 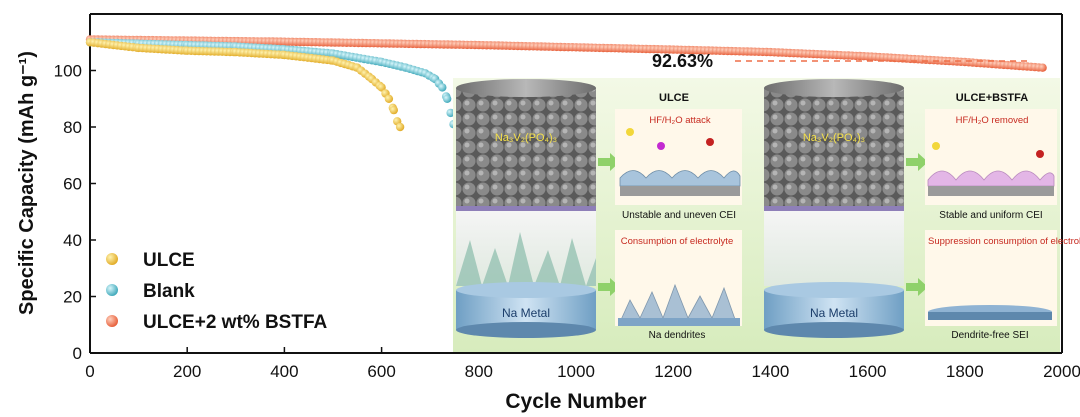 What do you see at coordinates (917, 287) in the screenshot?
I see `right-lower-arrow-icon` at bounding box center [917, 287].